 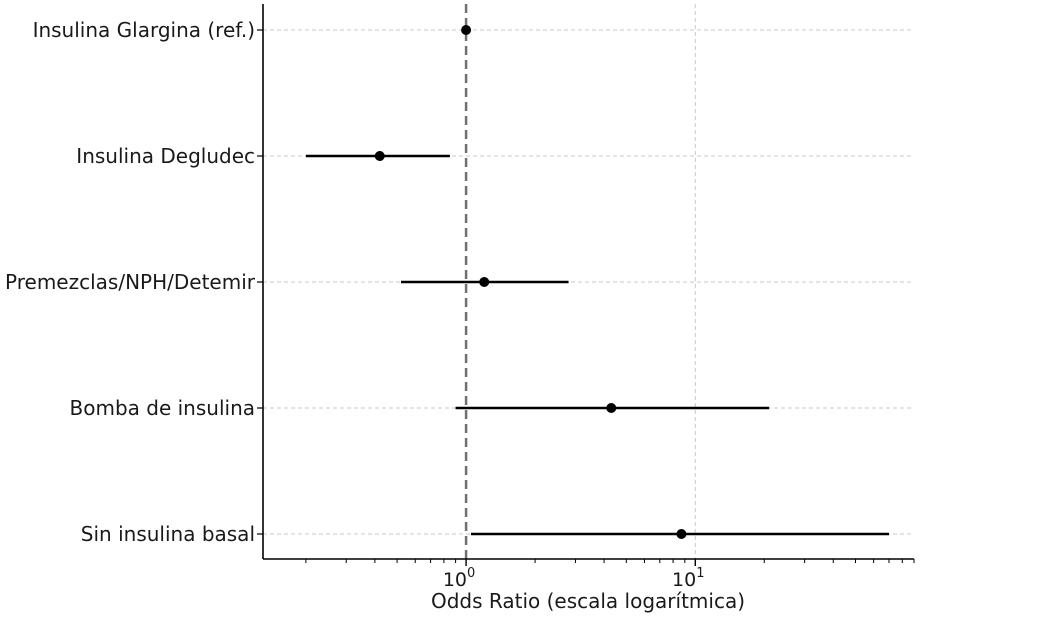 I want to click on category-label: Sin insulina basal, so click(x=168, y=534).